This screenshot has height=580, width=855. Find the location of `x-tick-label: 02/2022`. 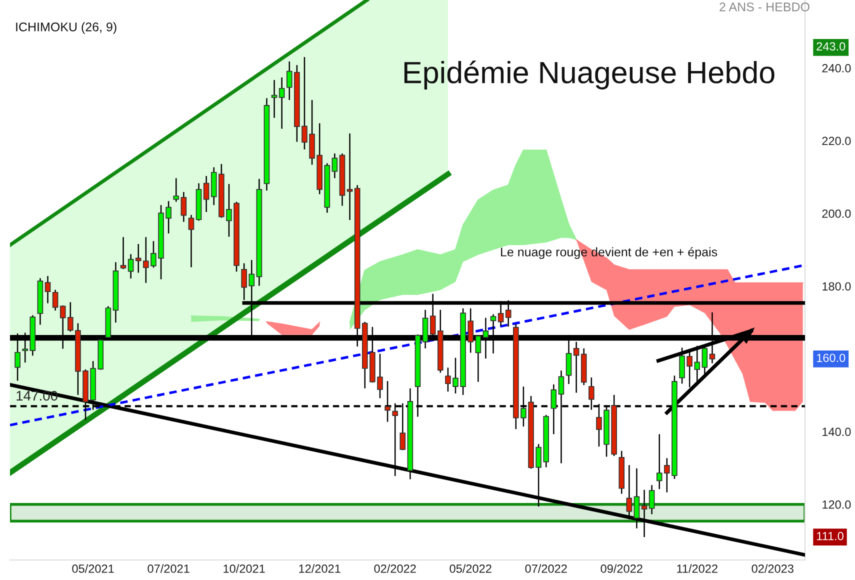

x-tick-label: 02/2022 is located at coordinates (395, 568).